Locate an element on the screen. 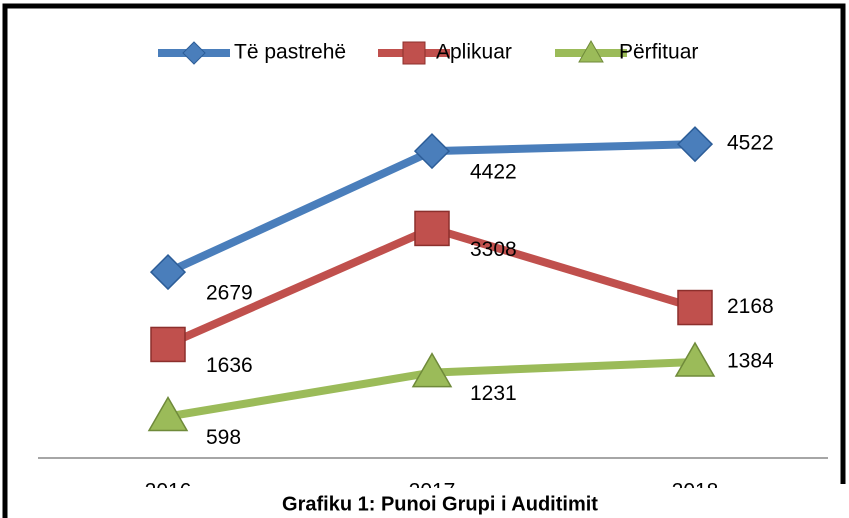  legend-label: Të pastrehë is located at coordinates (290, 52).